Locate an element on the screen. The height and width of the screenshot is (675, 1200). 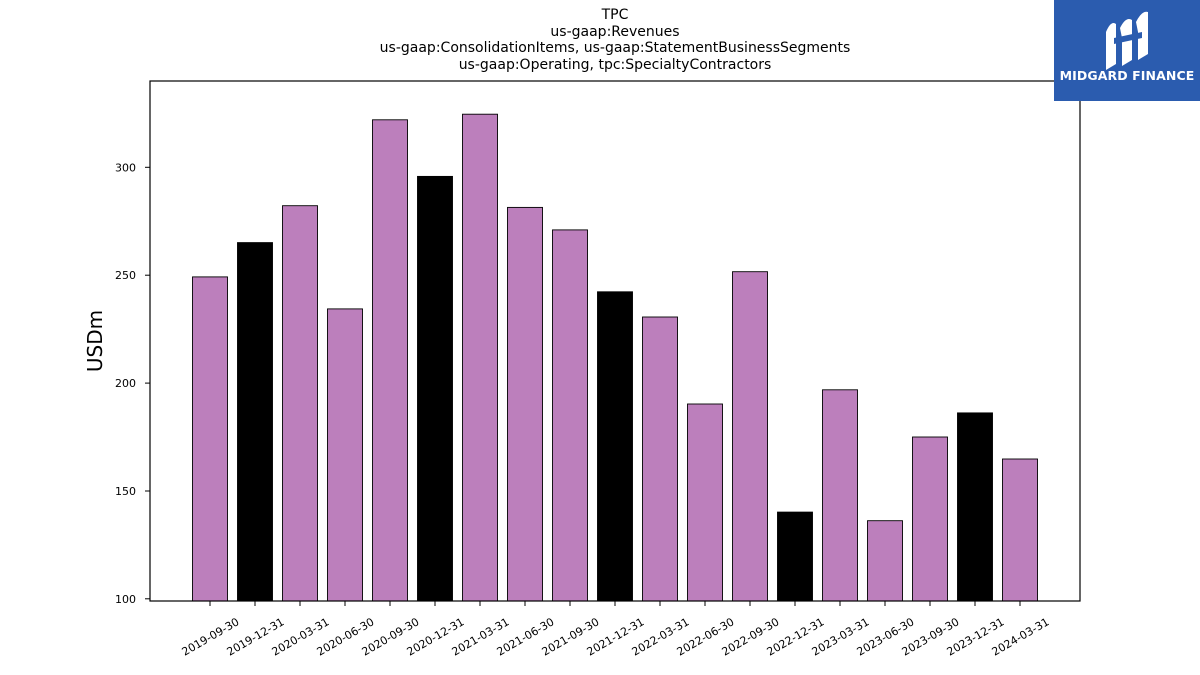
y-axis: 100 150 200 250 300 is located at coordinates (132, 383).